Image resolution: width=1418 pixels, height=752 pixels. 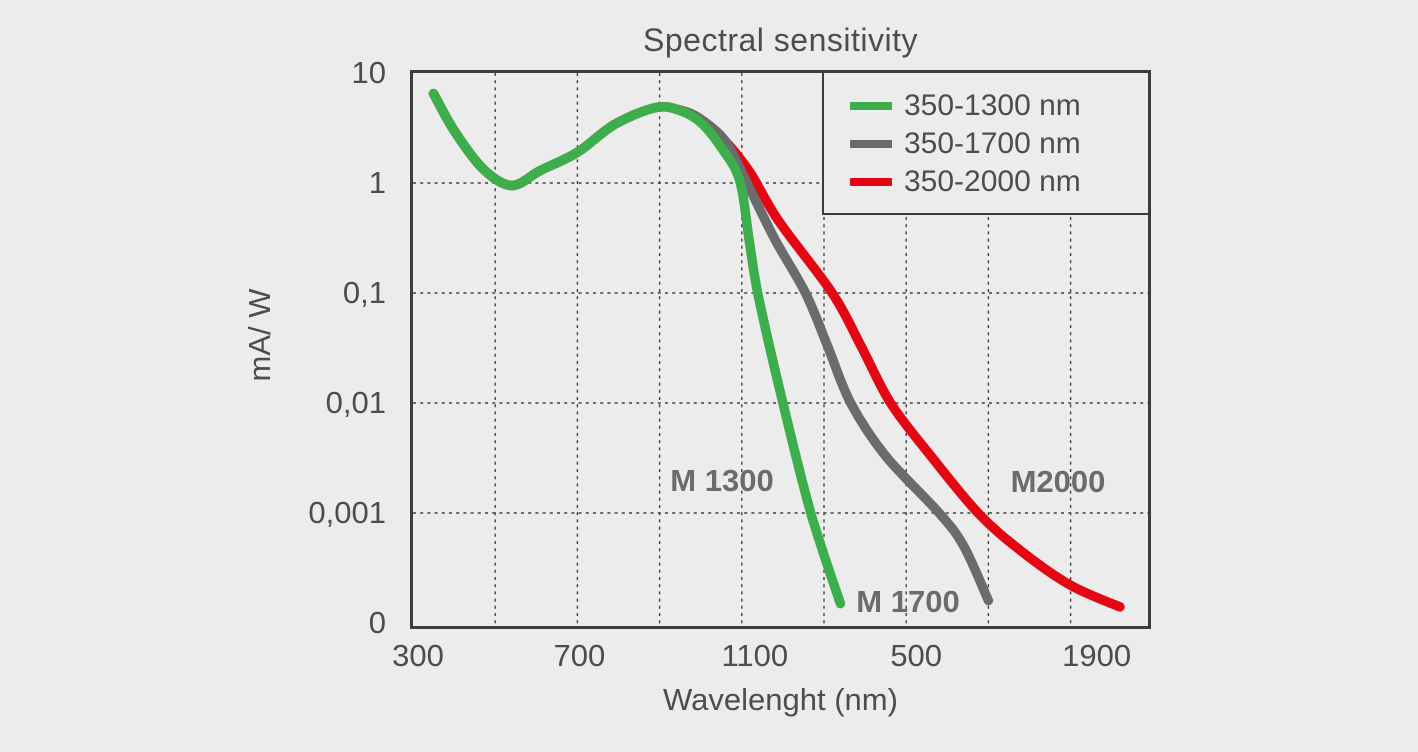 I want to click on x-tick-label: 1100, so click(x=755, y=655).